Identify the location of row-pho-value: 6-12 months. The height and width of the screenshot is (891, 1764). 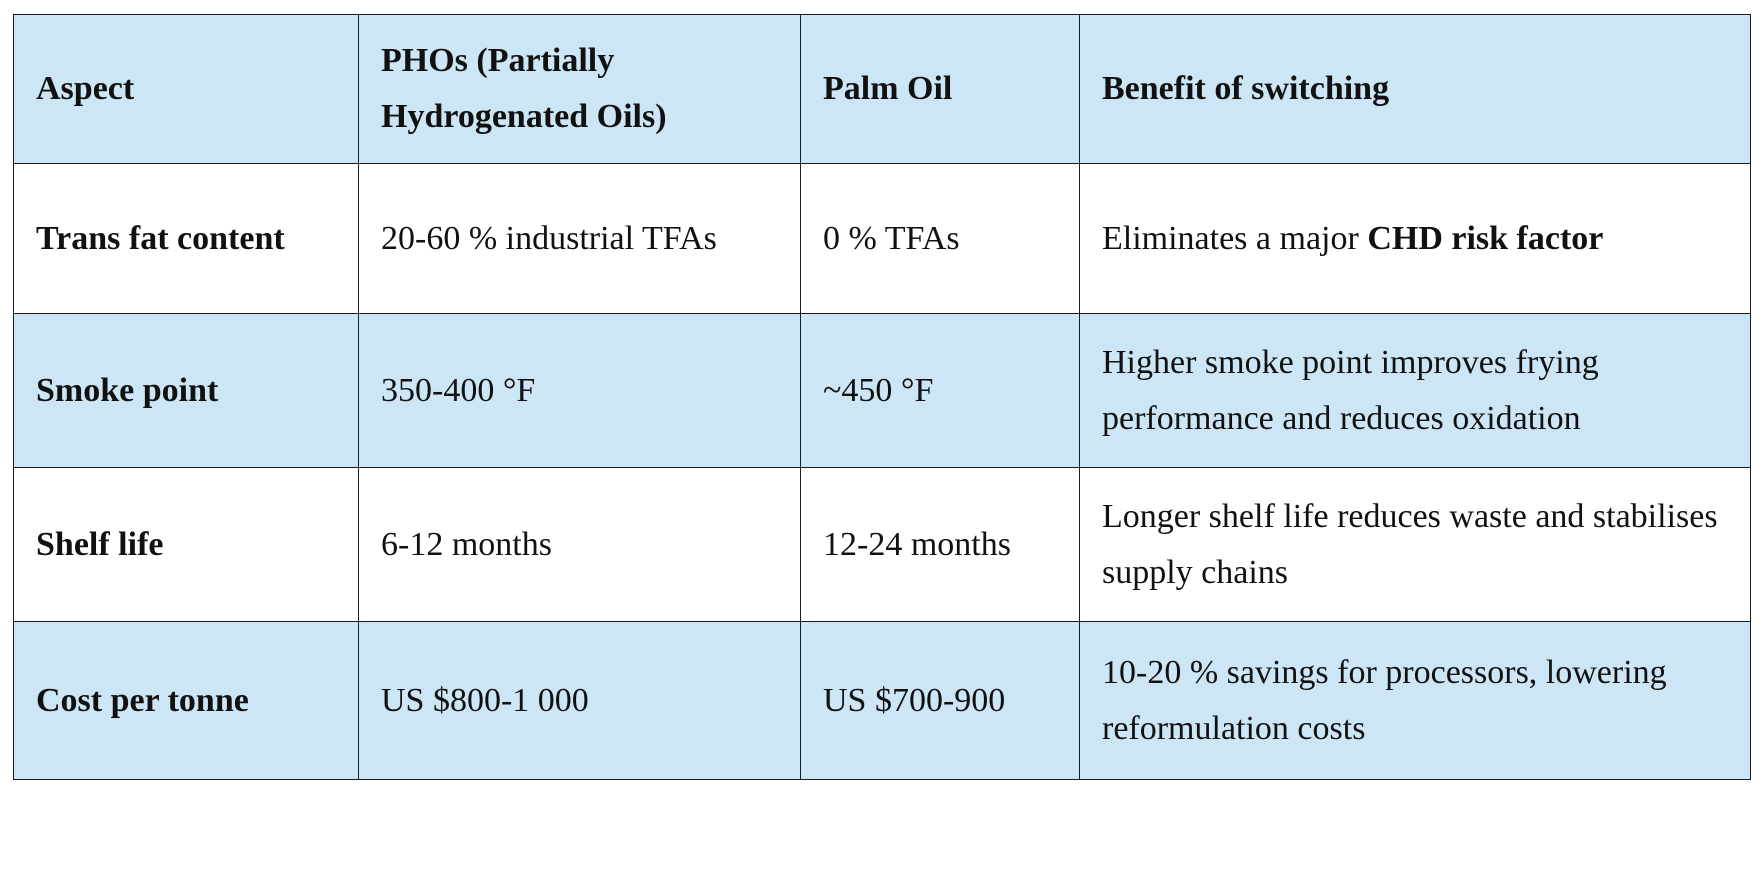
(579, 544).